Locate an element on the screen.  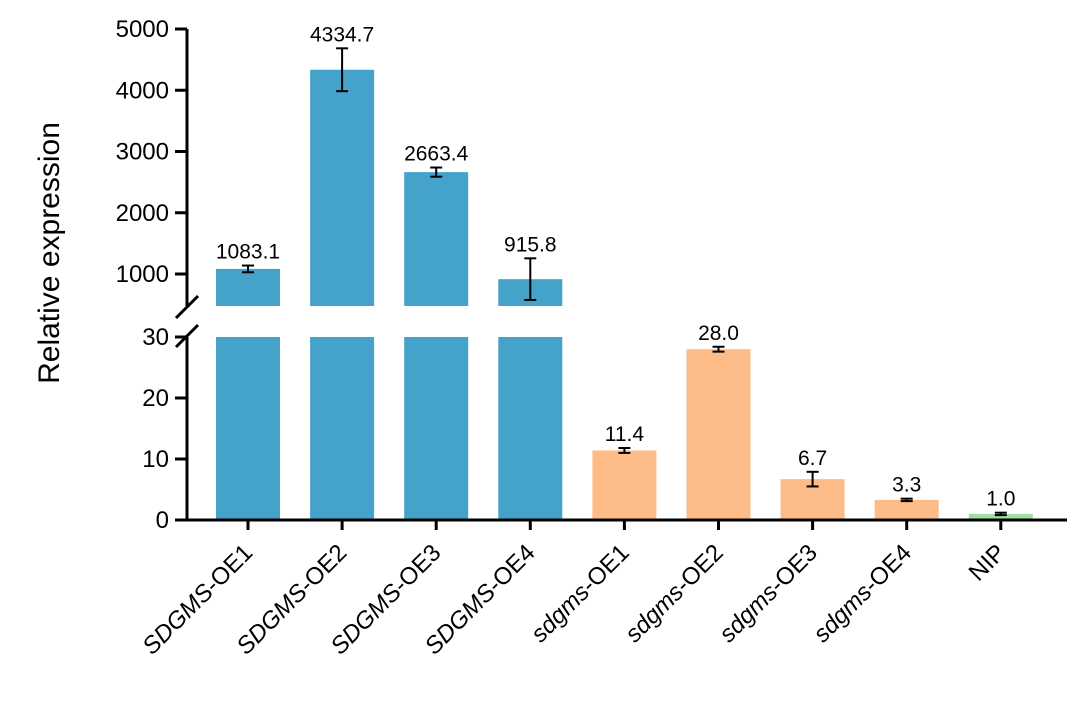
y-tick-label: 30 is located at coordinates (155, 337).